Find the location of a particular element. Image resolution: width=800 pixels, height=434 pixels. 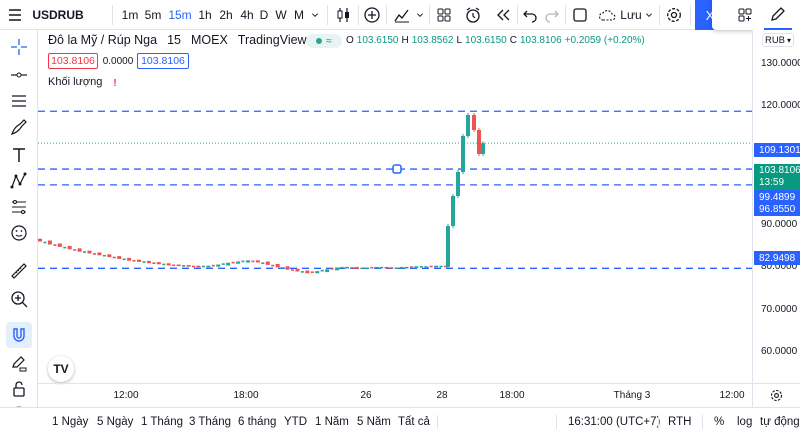

brush-icon is located at coordinates (19, 127).